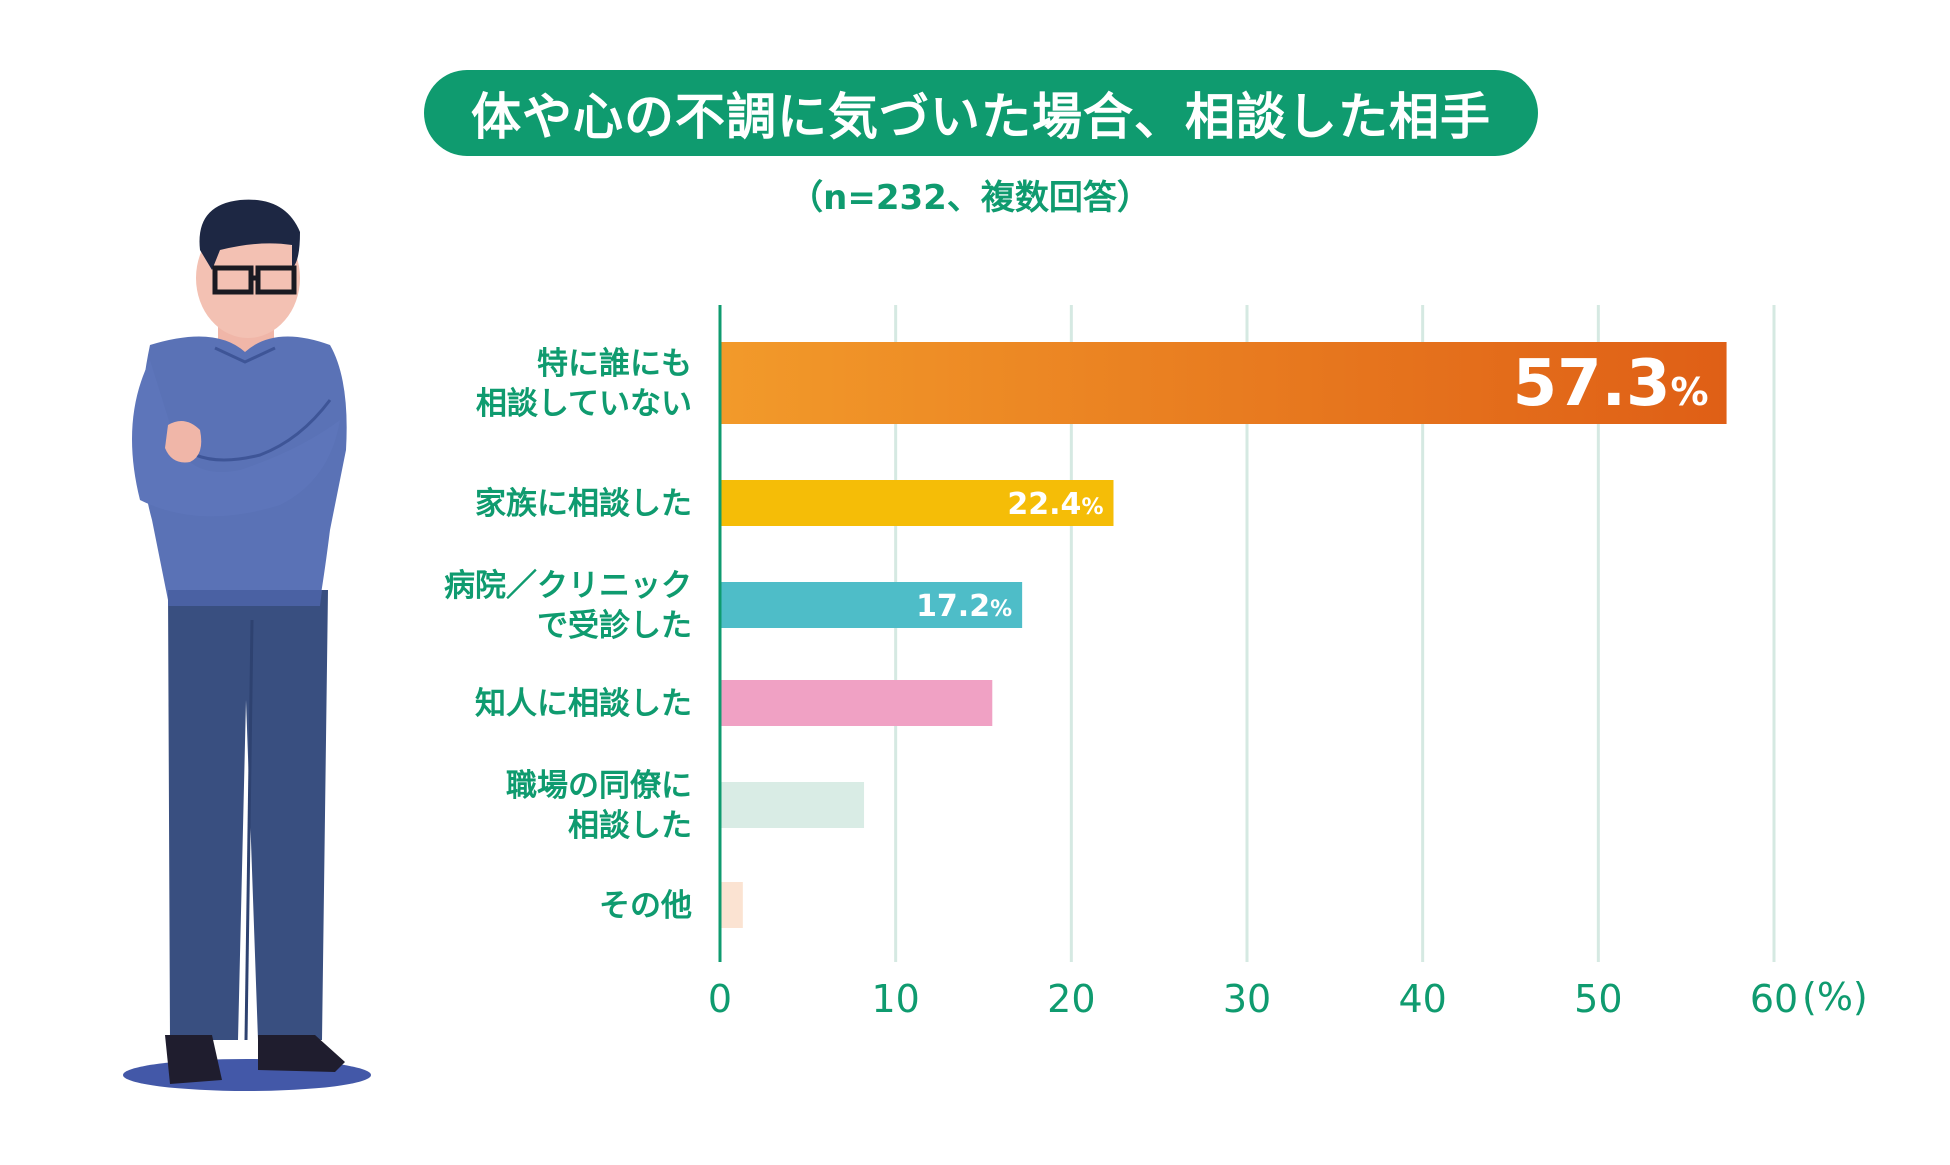 The width and height of the screenshot is (1950, 1165). Describe the element at coordinates (568, 586) in the screenshot. I see `category-label: 病院／クリニック` at that location.